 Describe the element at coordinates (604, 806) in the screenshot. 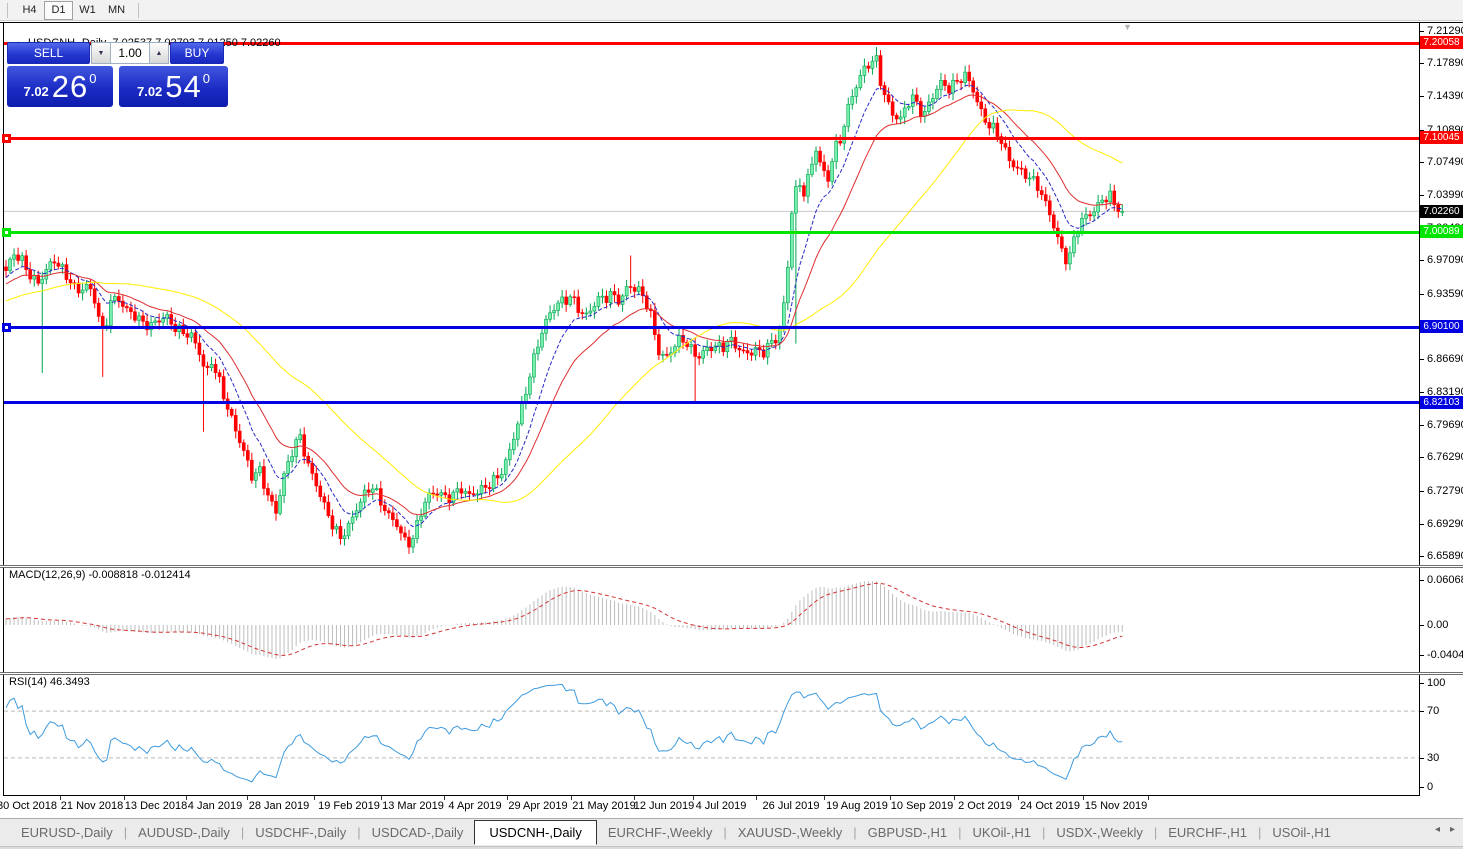

I see `date-axis-label: 21 May 2019` at that location.